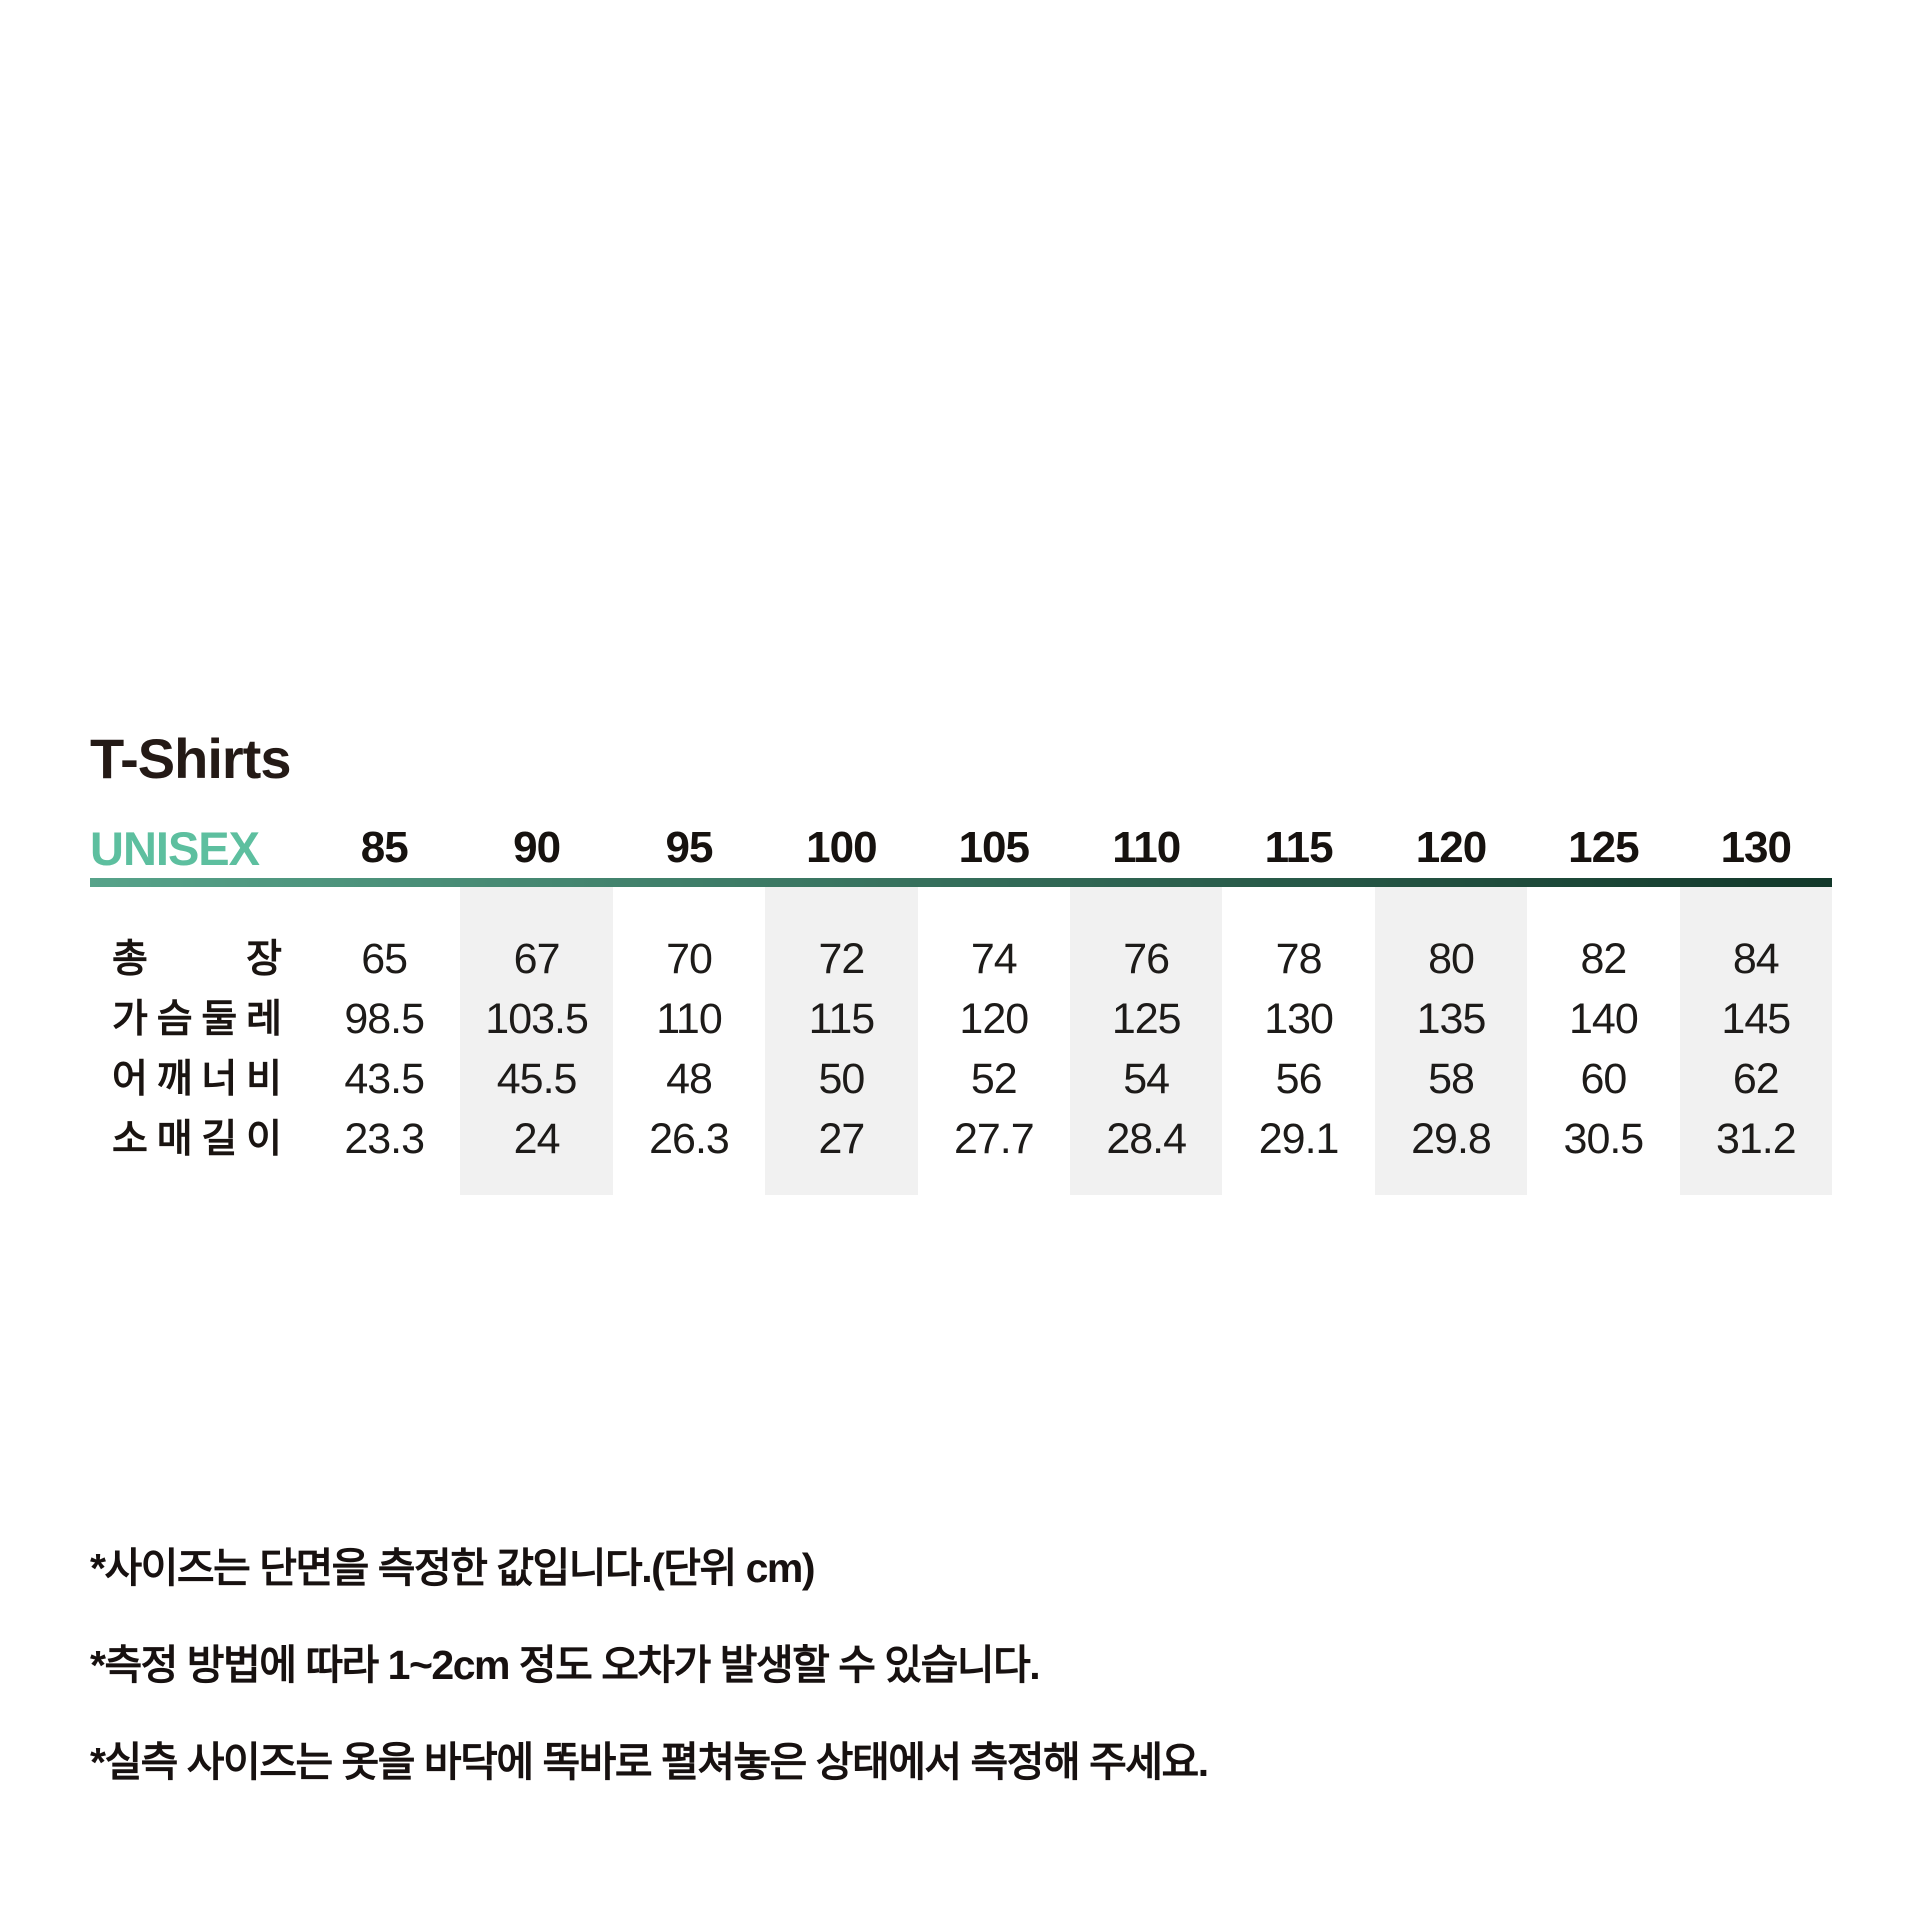 The height and width of the screenshot is (1920, 1920). Describe the element at coordinates (1146, 1078) in the screenshot. I see `value-cell: 54` at that location.